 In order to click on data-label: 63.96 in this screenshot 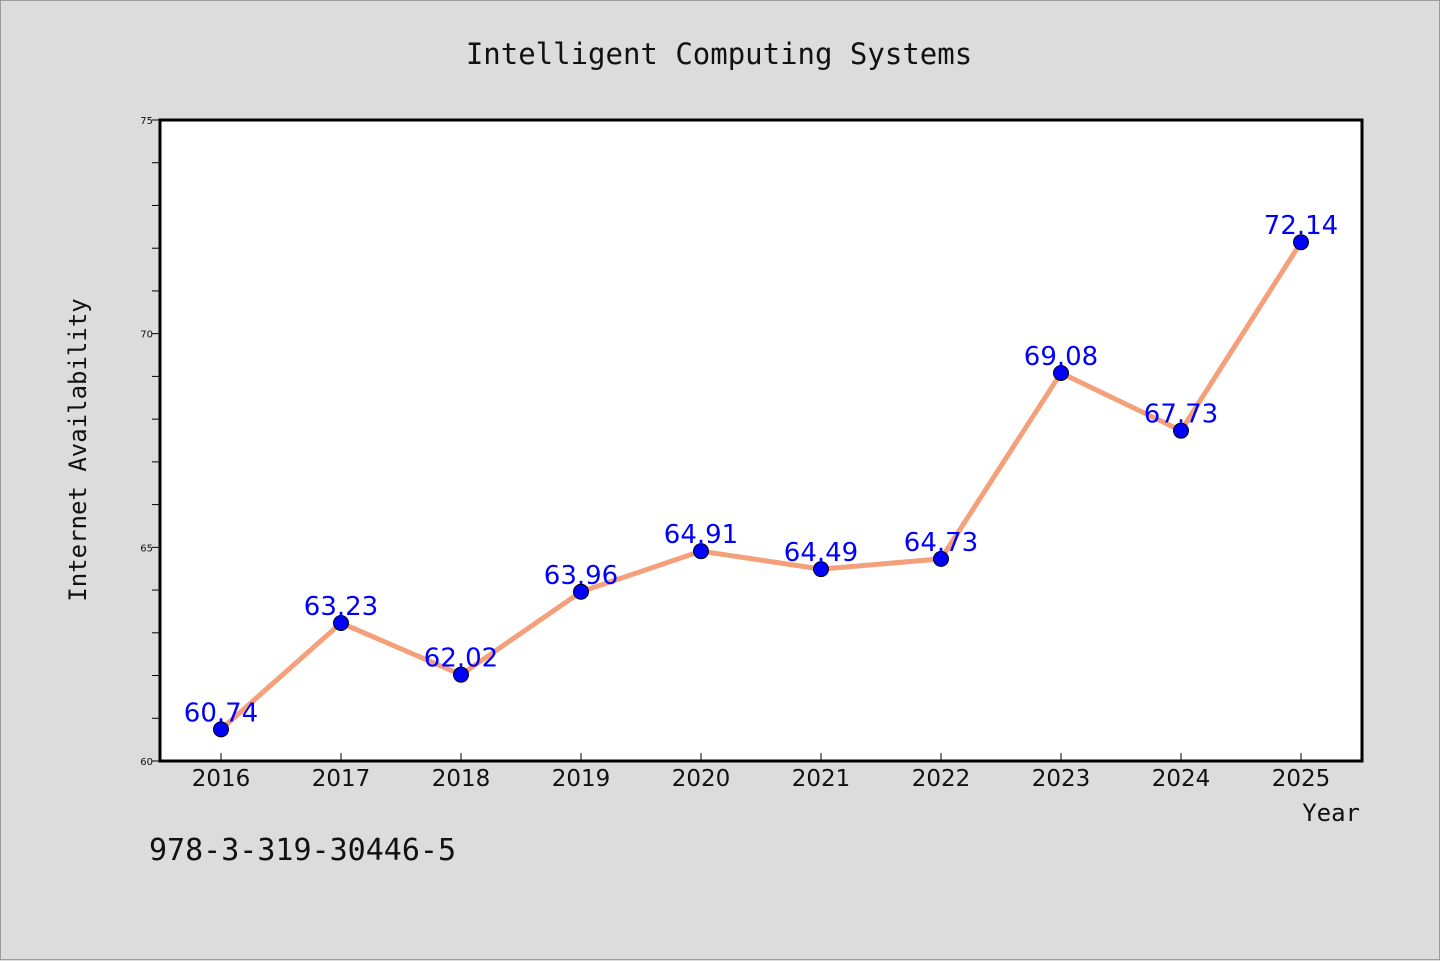, I will do `click(581, 576)`.